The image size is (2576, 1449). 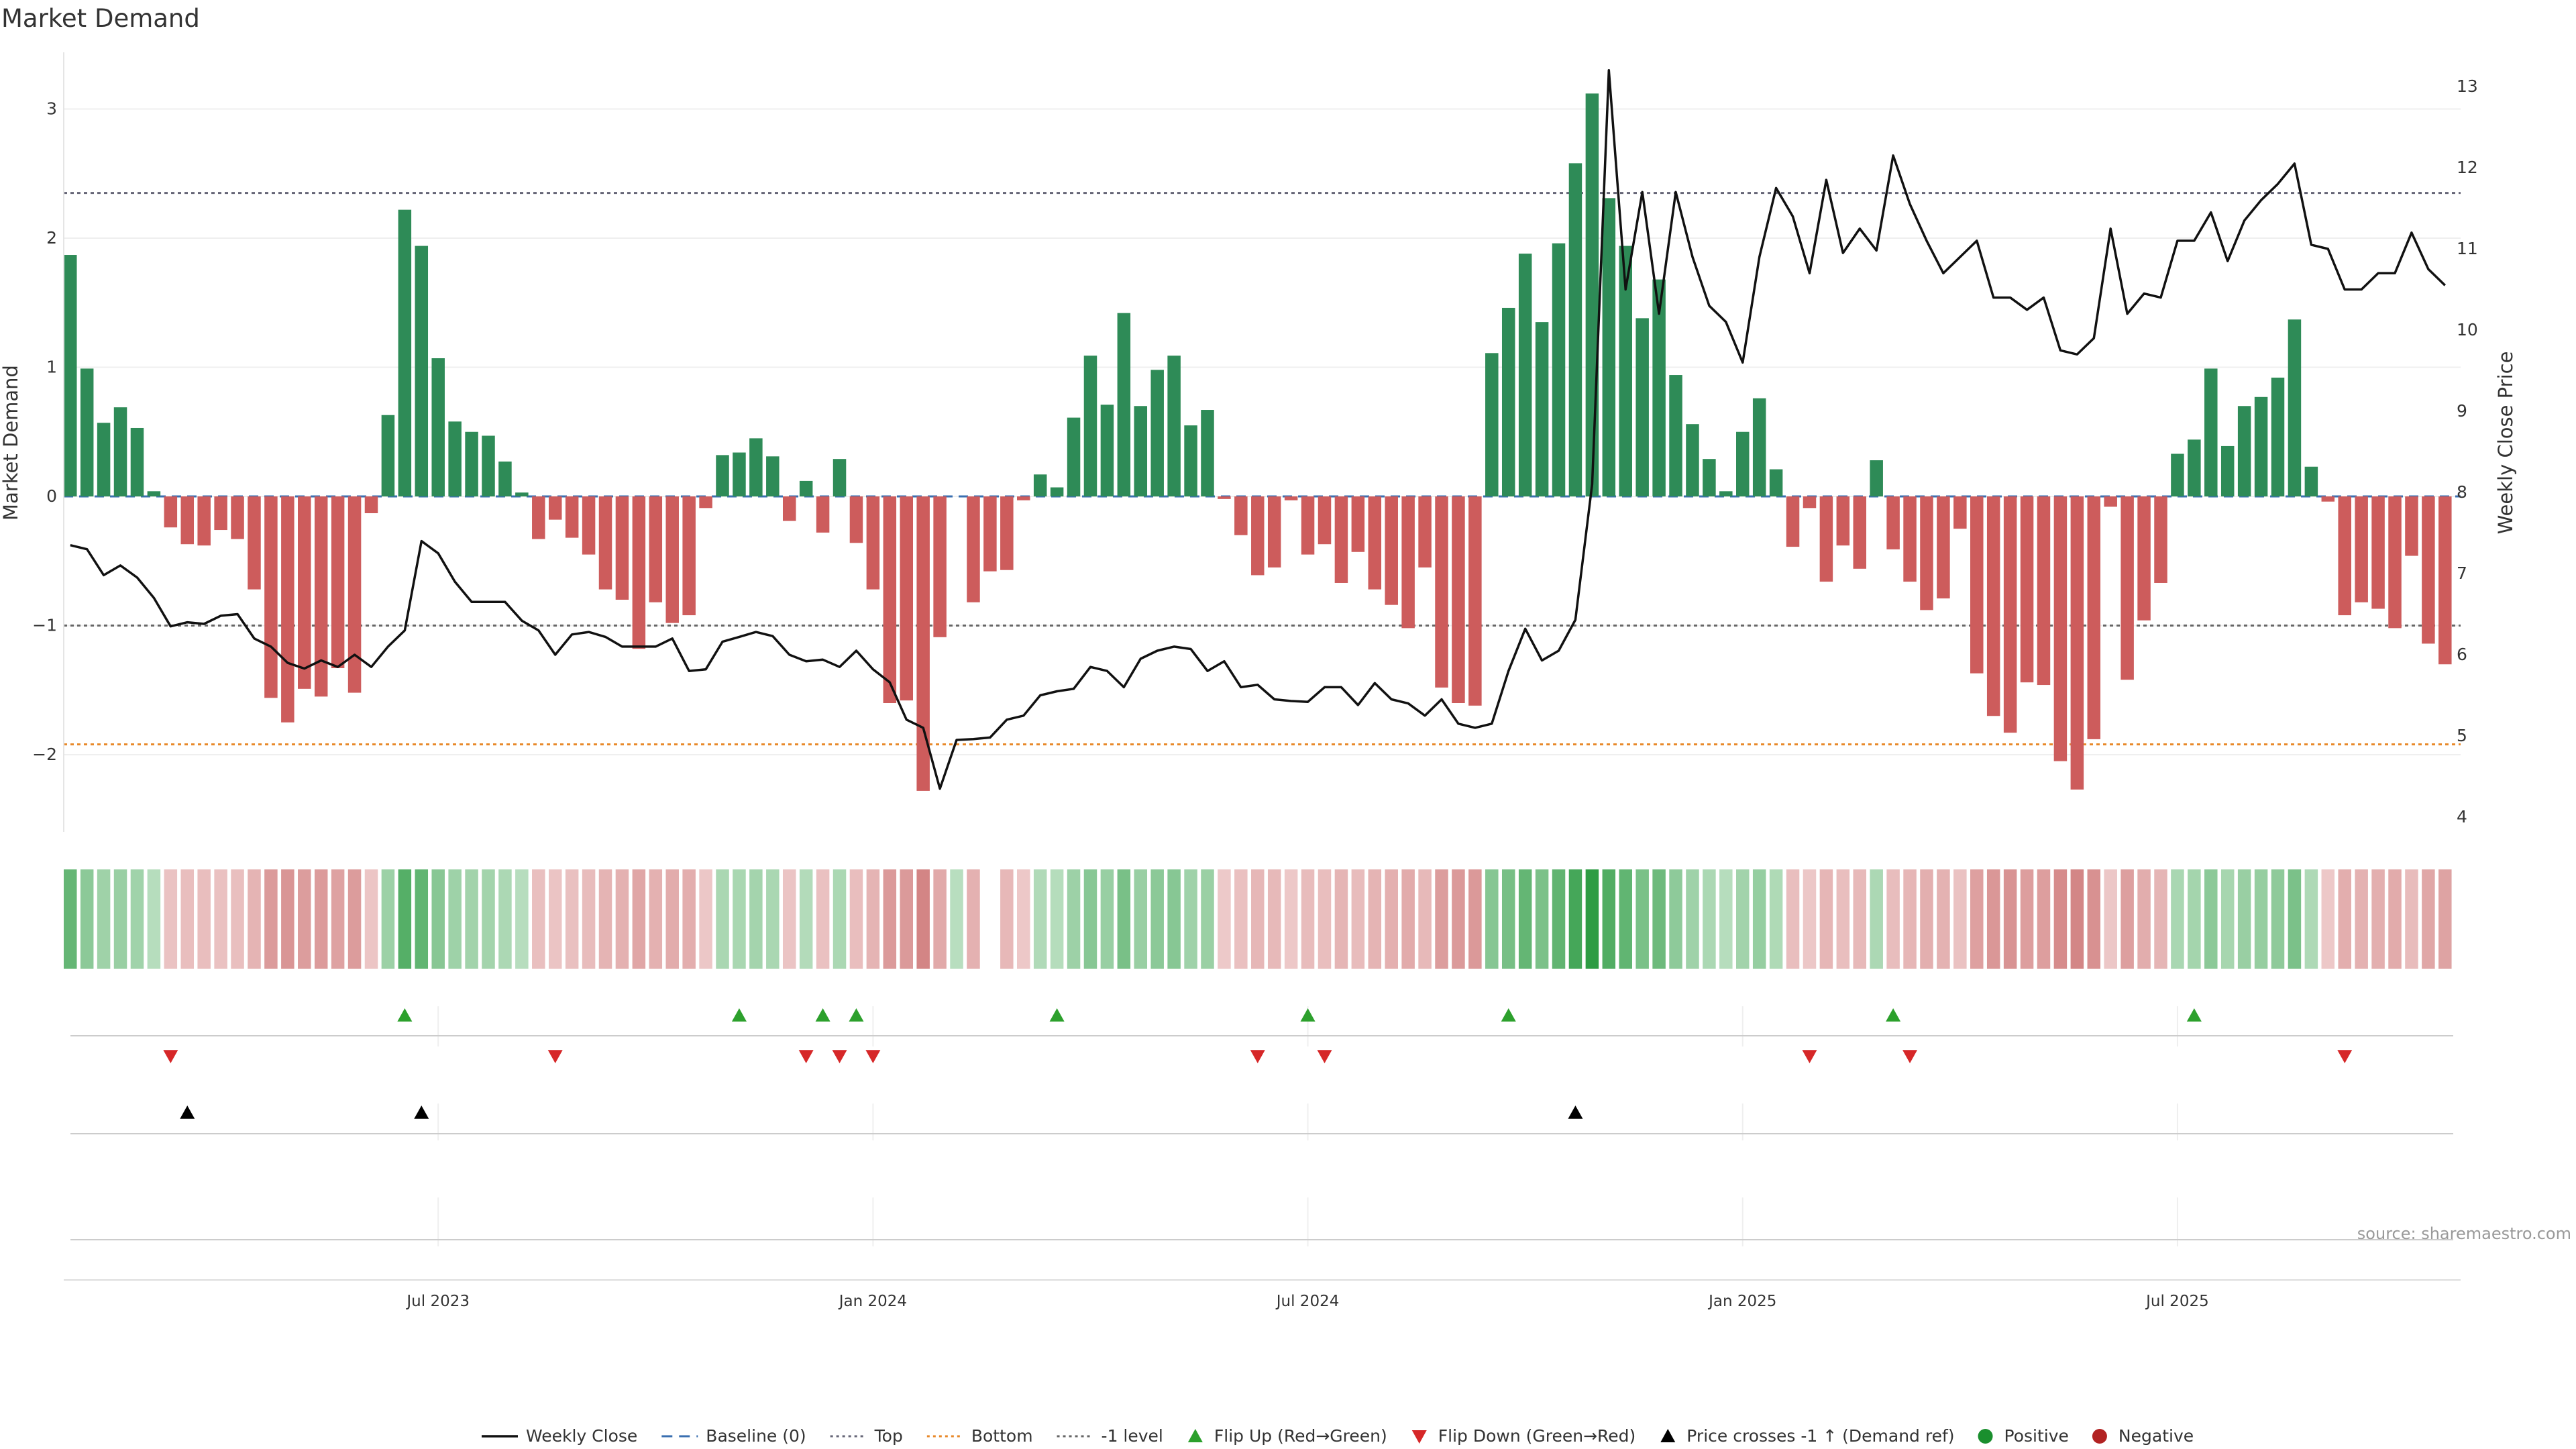 I want to click on y2-tick-label: 7, so click(x=2462, y=573).